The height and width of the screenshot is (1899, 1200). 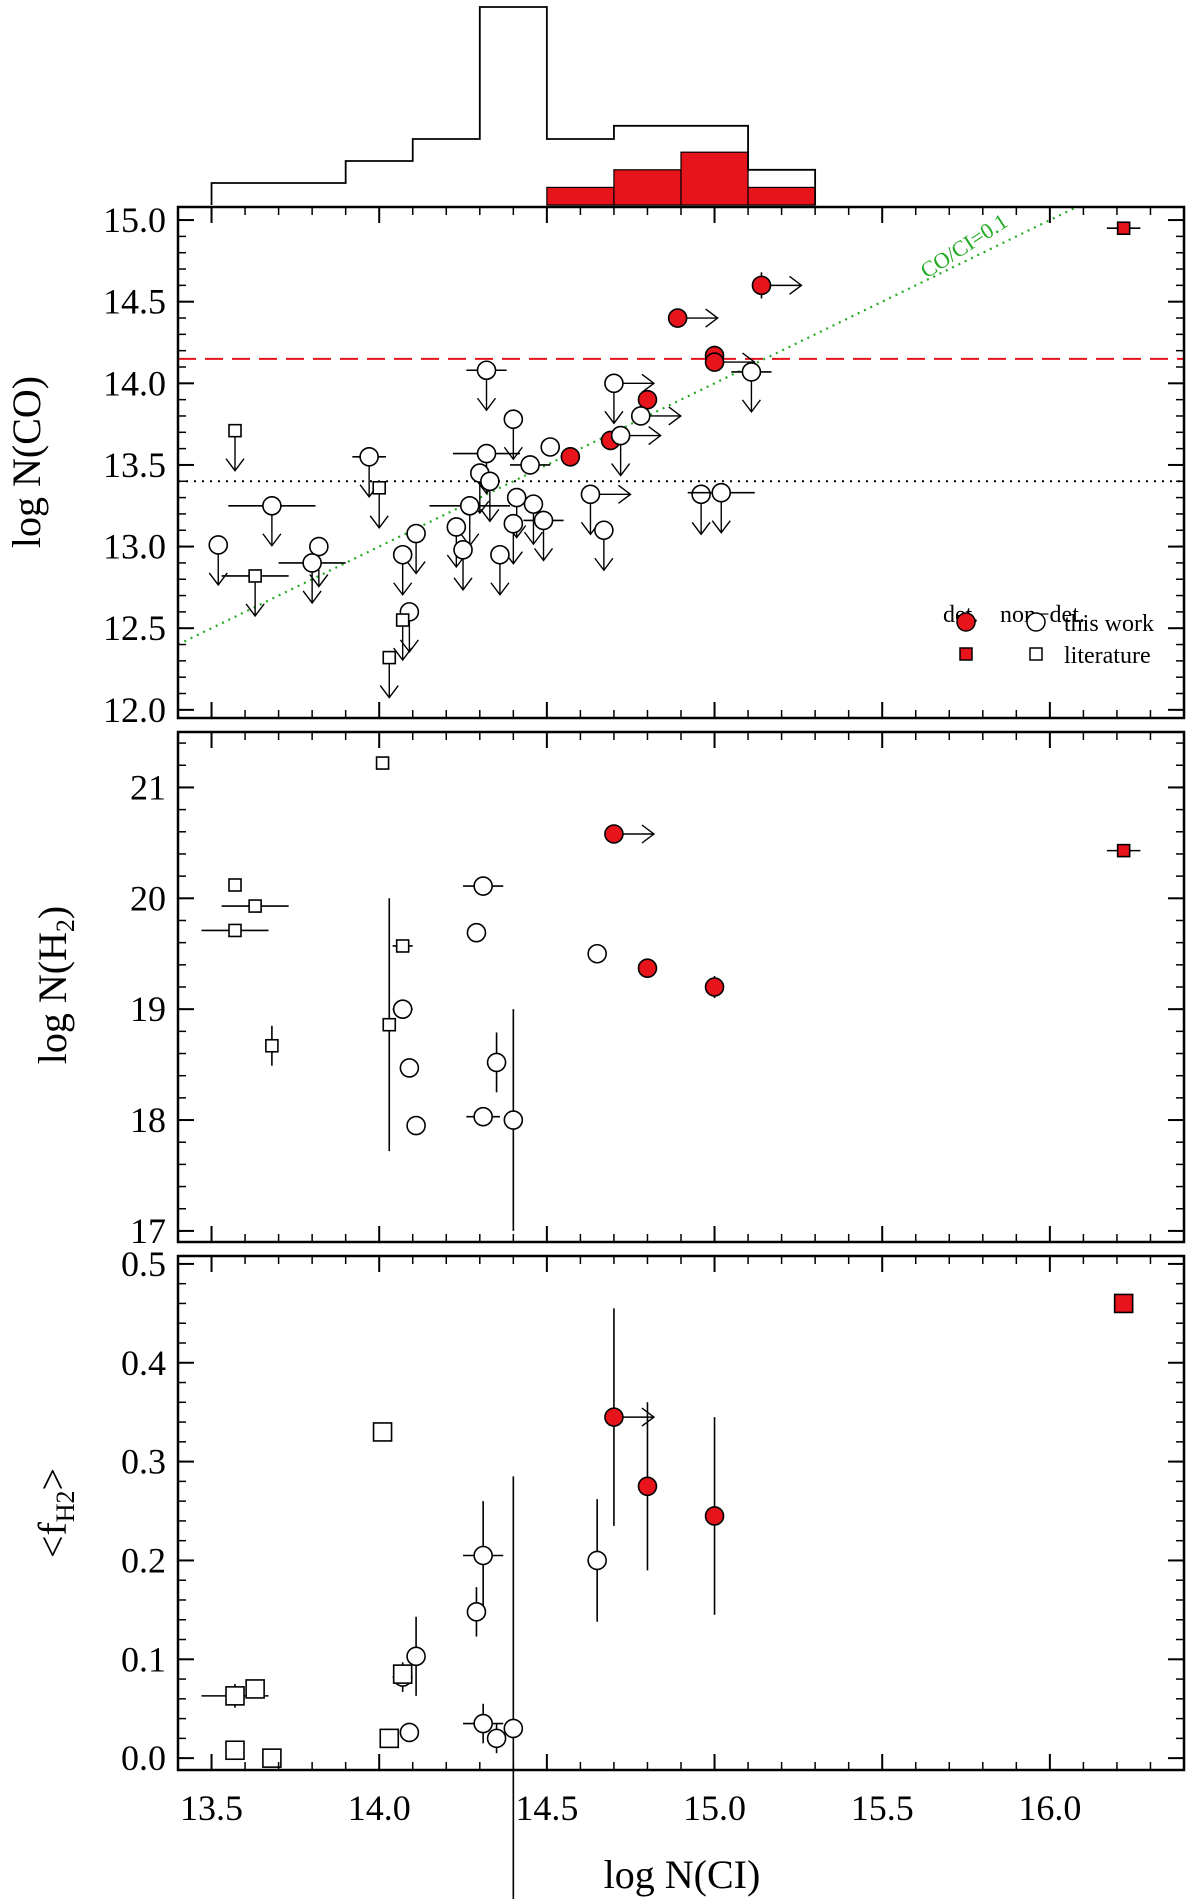 I want to click on co-ytick-label: 13.0, so click(x=134, y=547).